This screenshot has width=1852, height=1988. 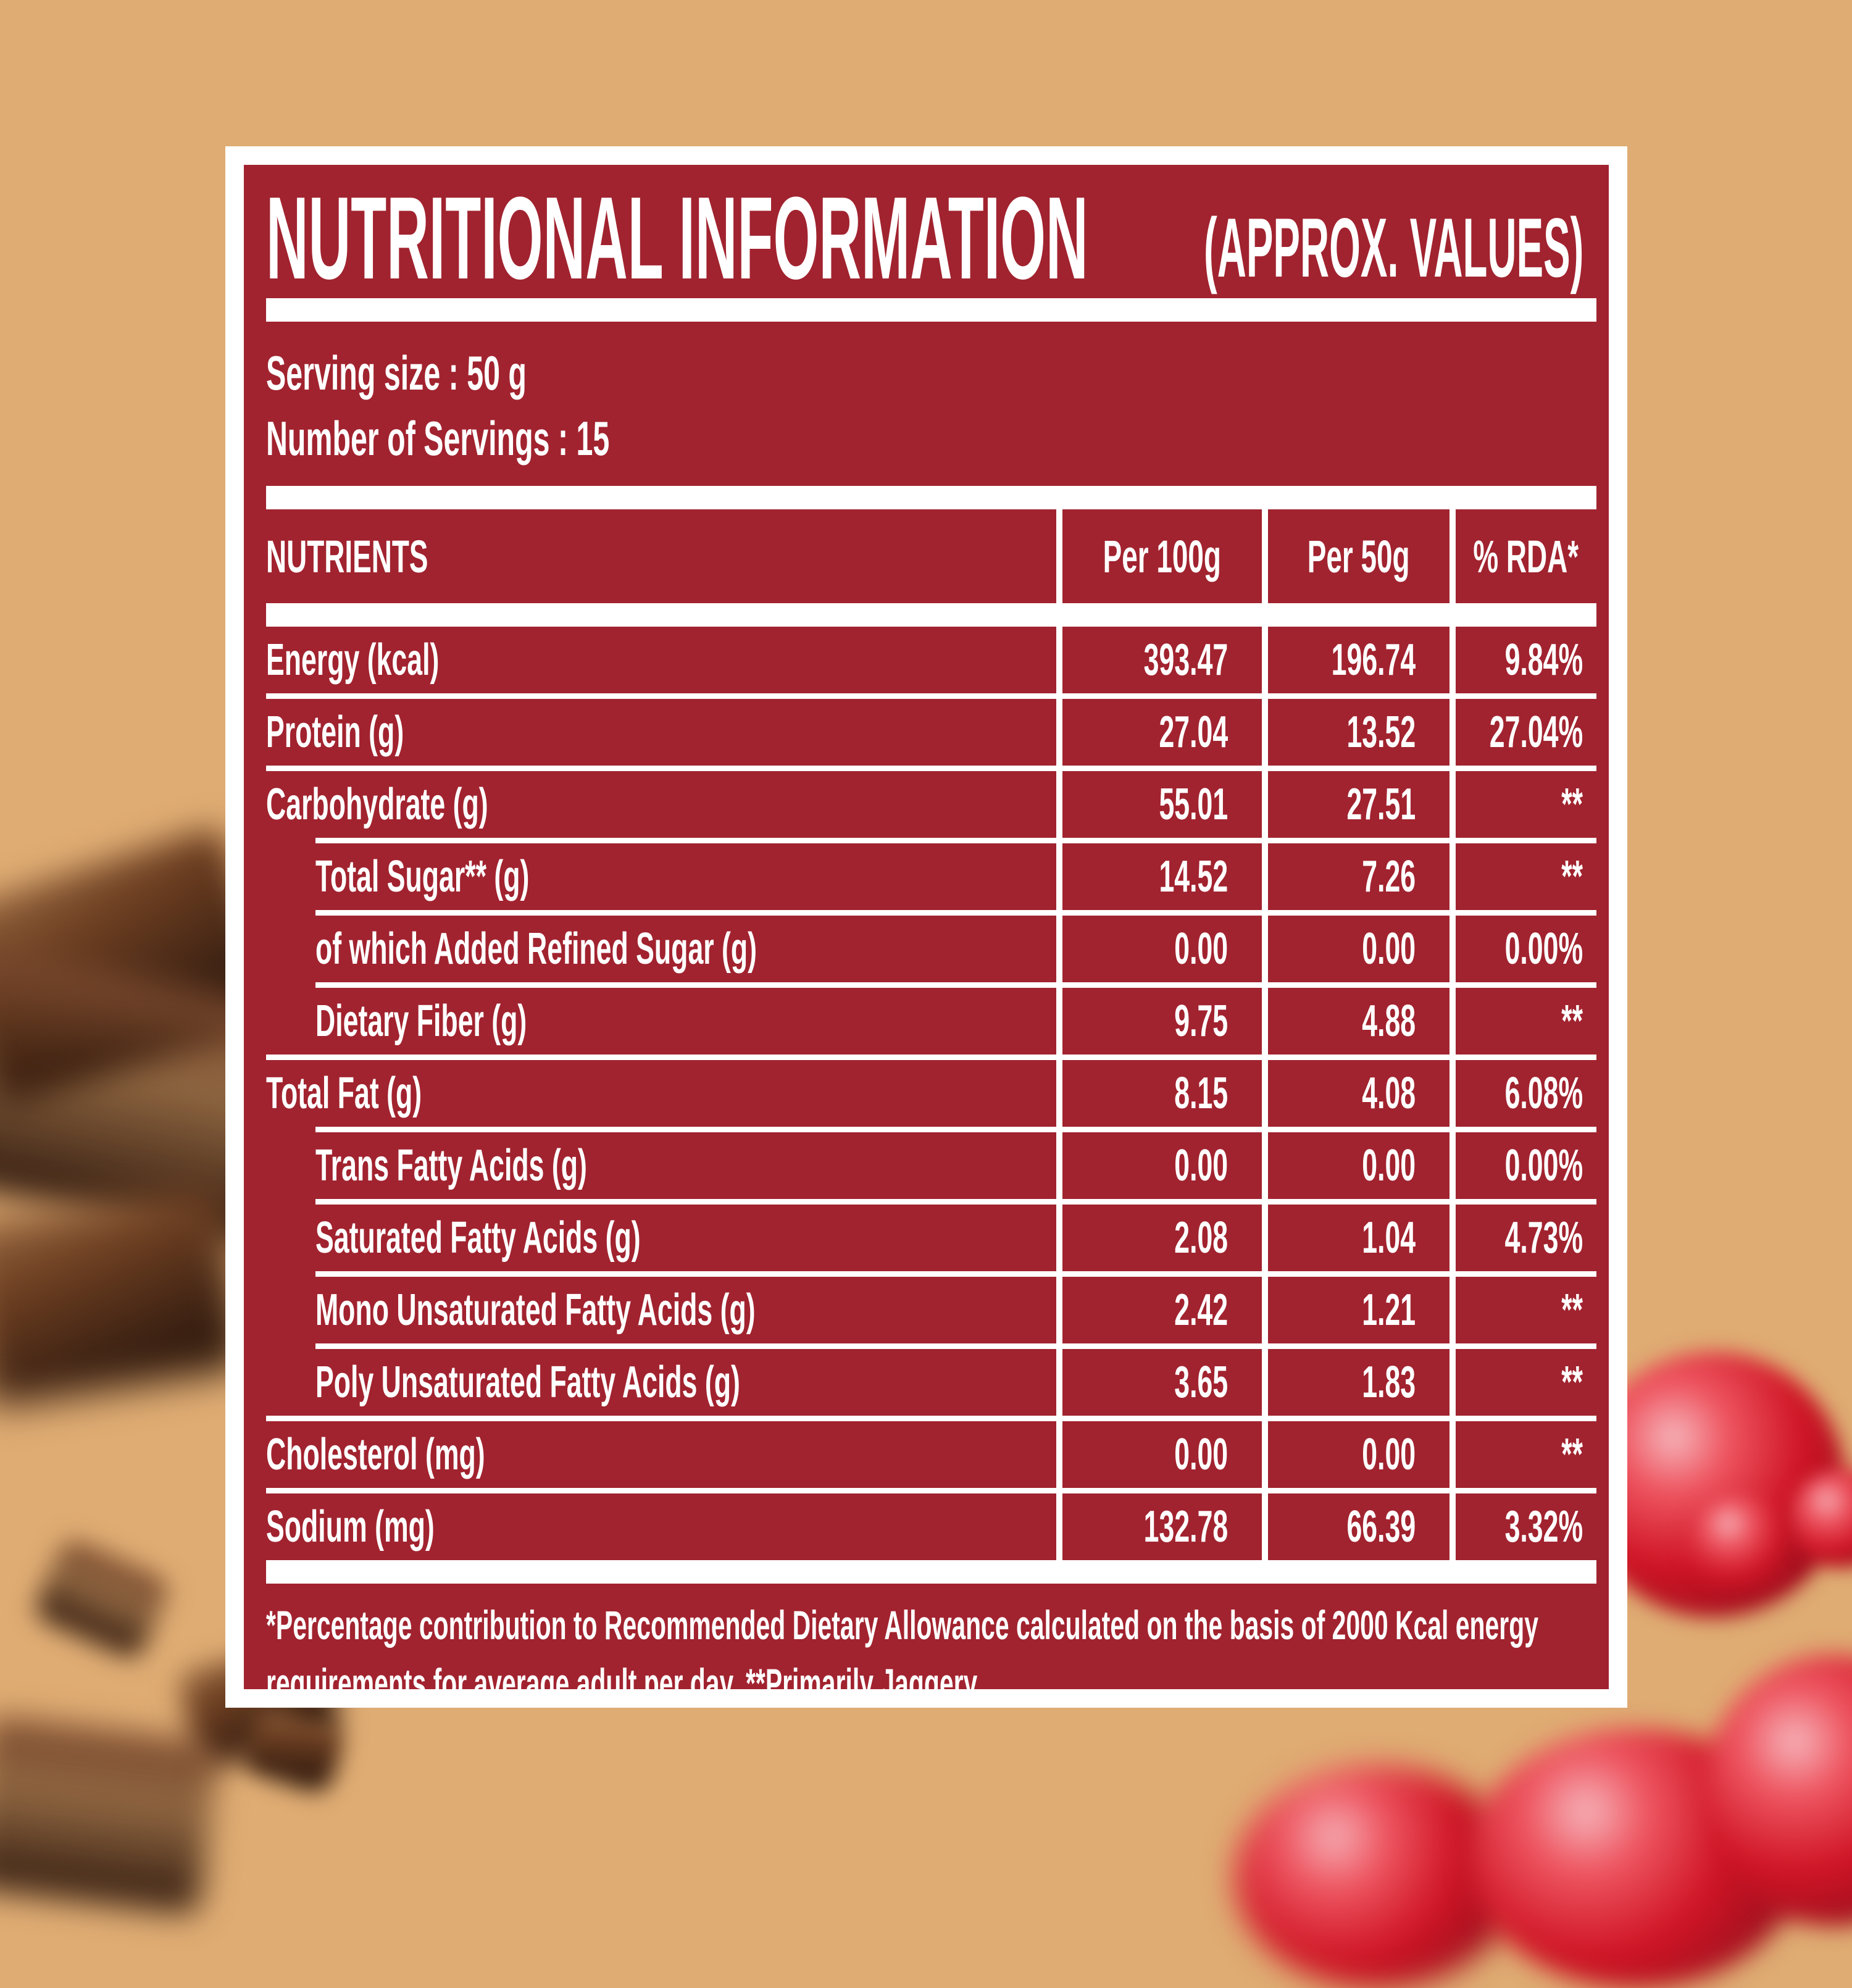 What do you see at coordinates (451, 1165) in the screenshot?
I see `row-label: Trans Fatty Acids (g)` at bounding box center [451, 1165].